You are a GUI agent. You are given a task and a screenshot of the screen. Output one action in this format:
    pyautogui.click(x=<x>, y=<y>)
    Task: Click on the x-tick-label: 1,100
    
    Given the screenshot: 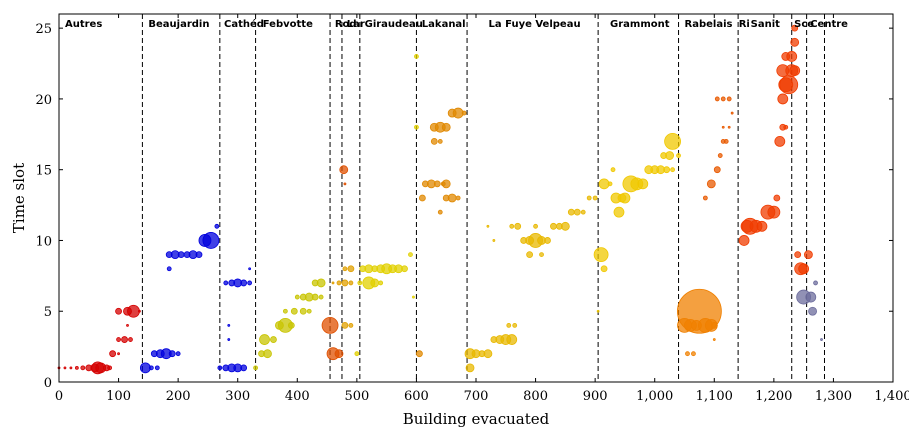 What is the action you would take?
    pyautogui.click(x=714, y=396)
    